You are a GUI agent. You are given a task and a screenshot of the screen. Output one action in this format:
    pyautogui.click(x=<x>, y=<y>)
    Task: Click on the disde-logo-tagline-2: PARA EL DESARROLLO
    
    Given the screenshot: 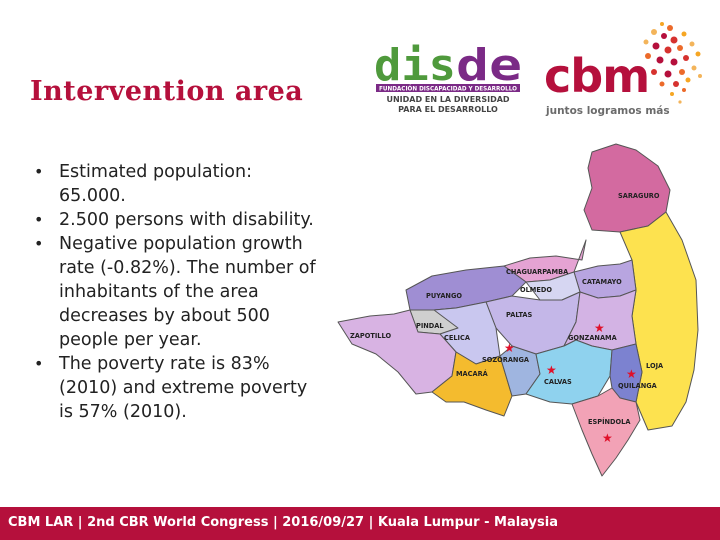 What is the action you would take?
    pyautogui.click(x=448, y=109)
    